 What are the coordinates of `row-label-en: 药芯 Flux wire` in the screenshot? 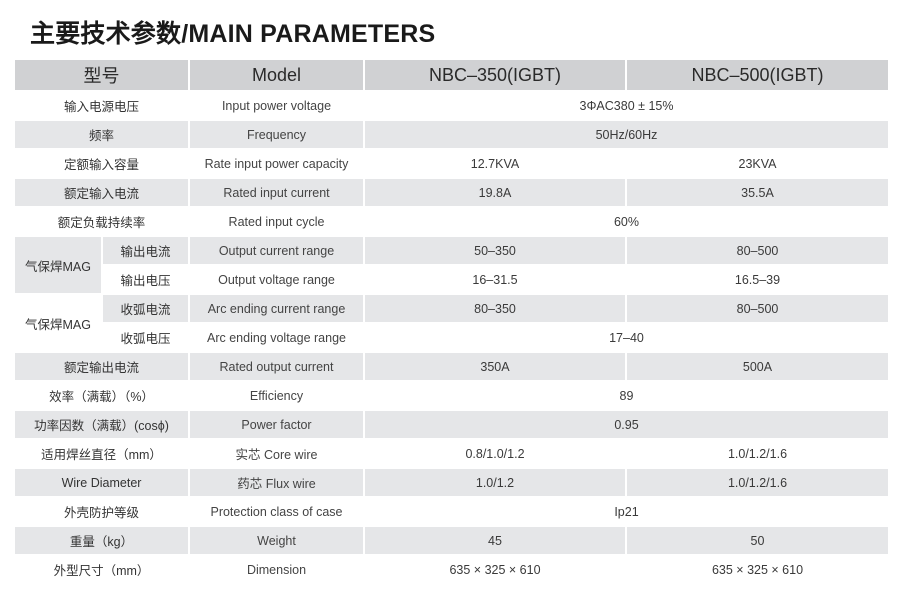 It's located at (276, 482).